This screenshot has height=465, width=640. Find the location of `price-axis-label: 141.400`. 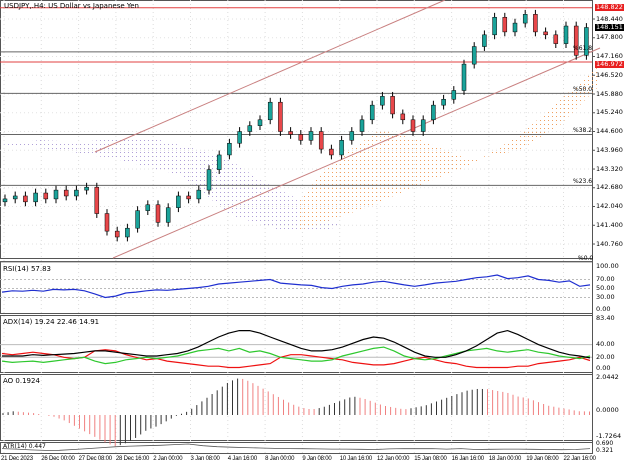

price-axis-label: 141.400 is located at coordinates (609, 224).